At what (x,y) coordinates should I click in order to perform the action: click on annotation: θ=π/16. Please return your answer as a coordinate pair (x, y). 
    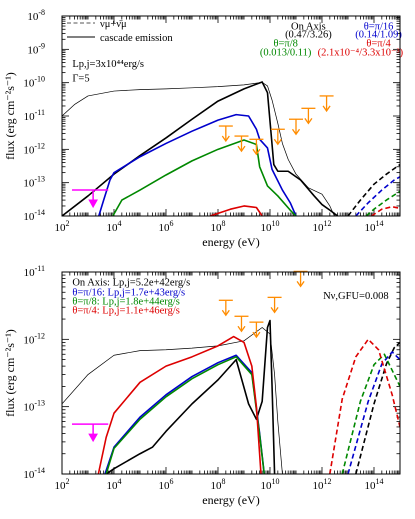
    Looking at the image, I should click on (379, 26).